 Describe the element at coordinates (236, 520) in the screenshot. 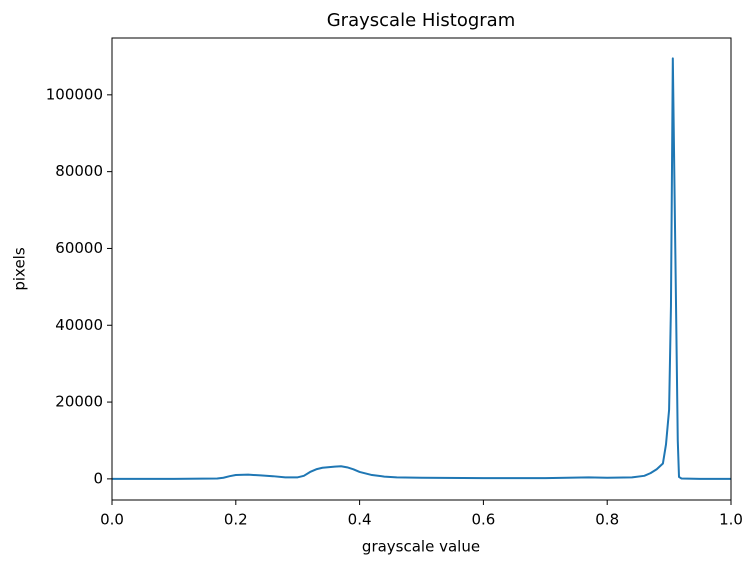

I see `x-tick-label: 0.2` at that location.